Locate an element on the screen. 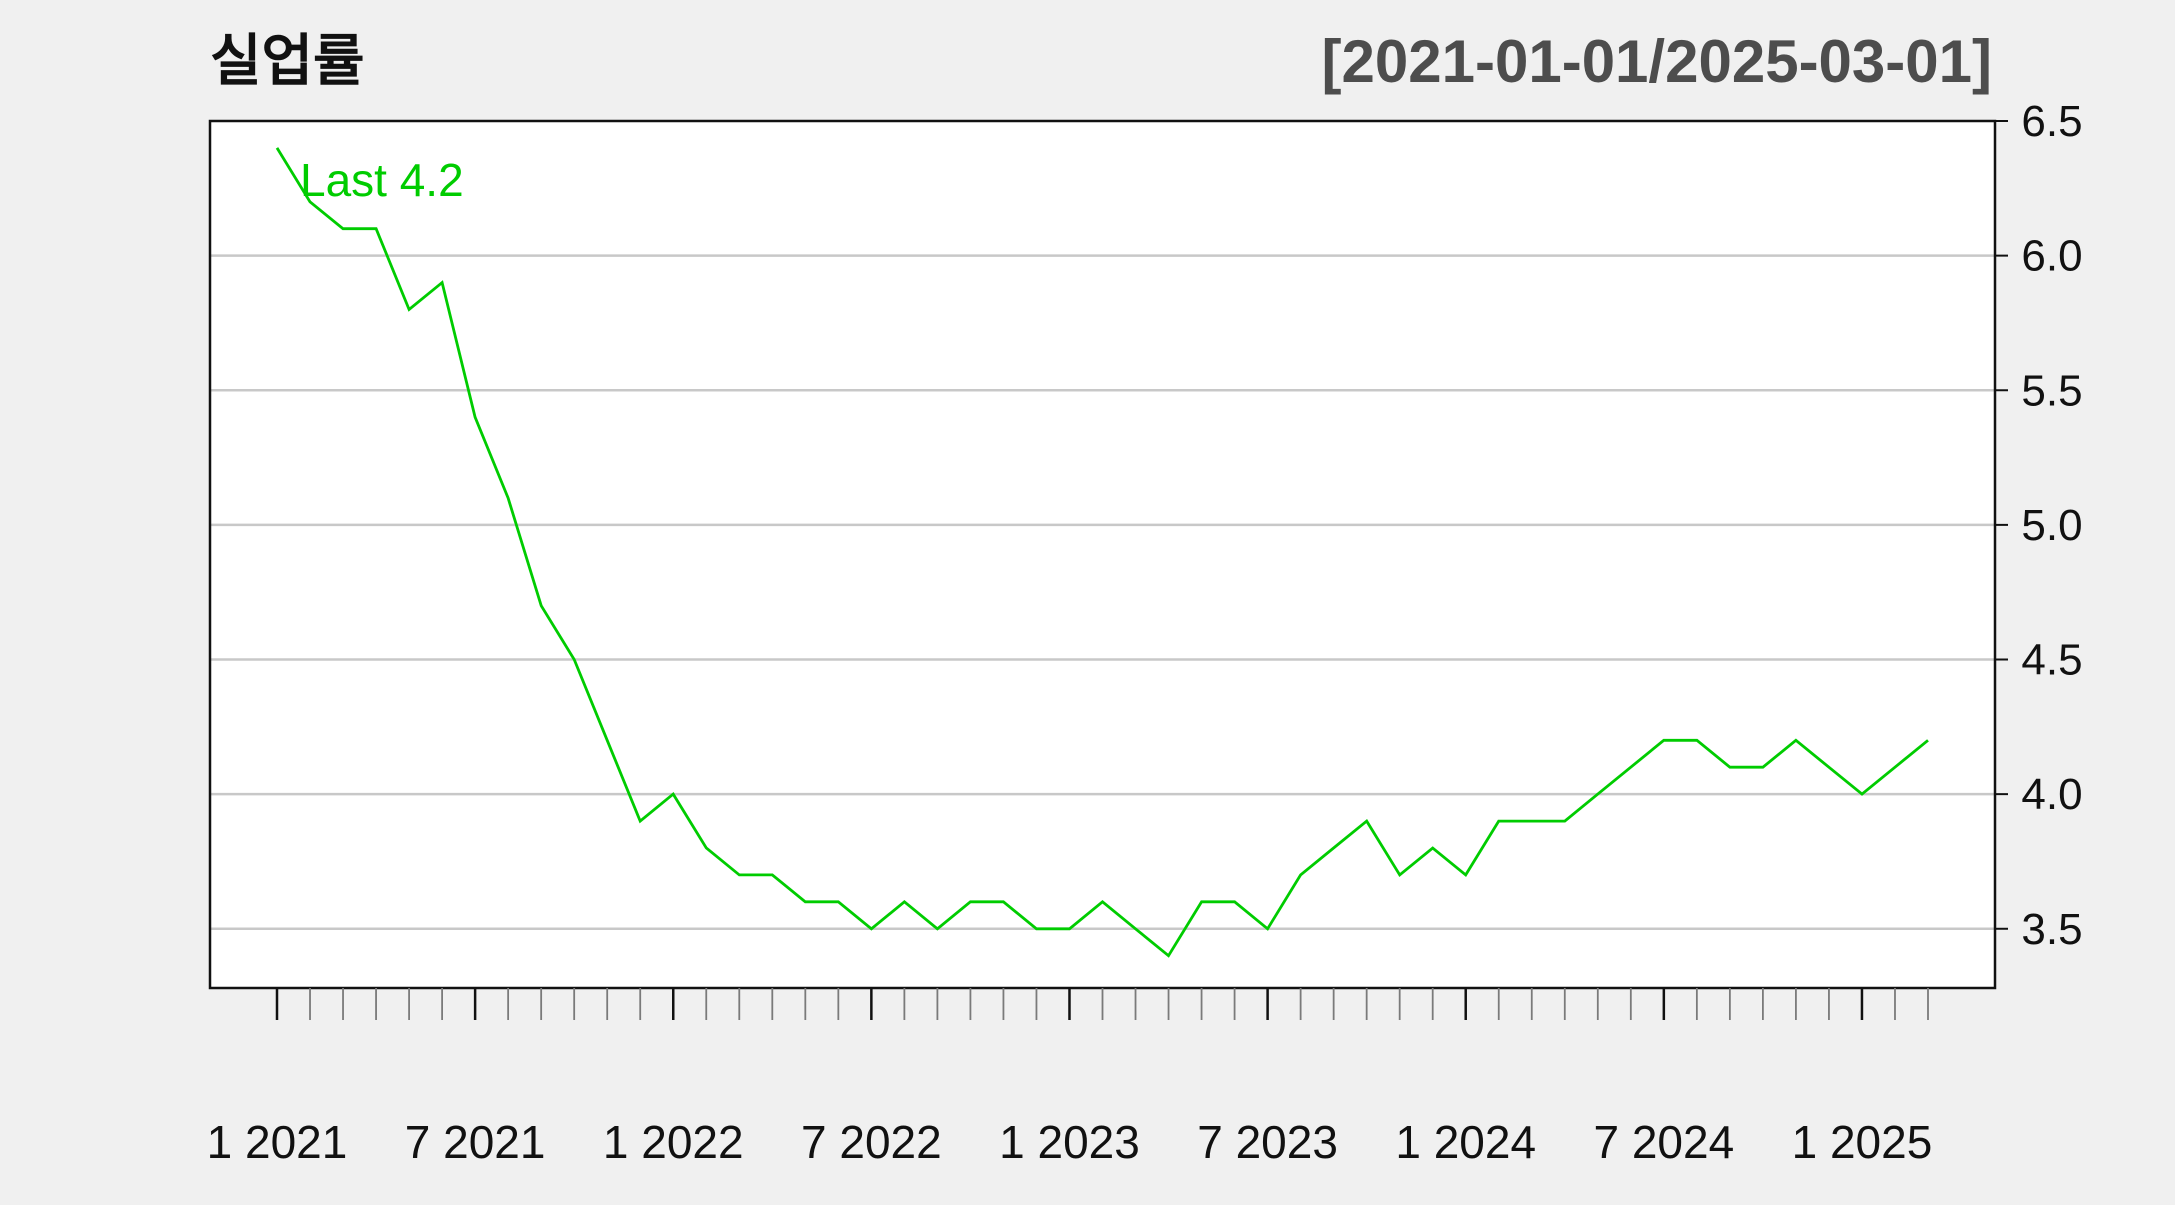 The height and width of the screenshot is (1205, 2175). y-tick-label-6: 6.5 is located at coordinates (2051, 121).